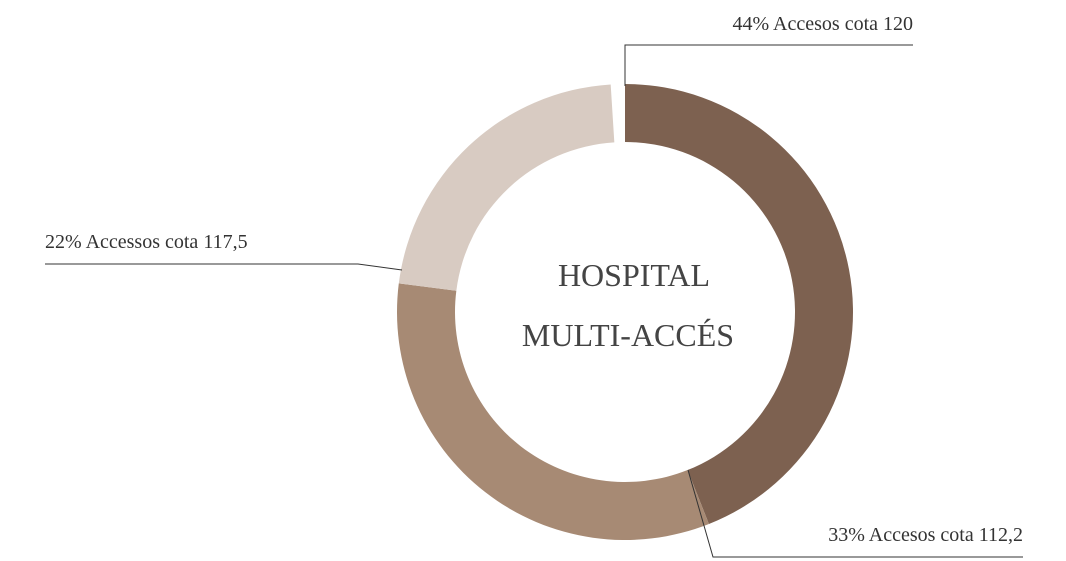  What do you see at coordinates (634, 275) in the screenshot?
I see `center-text: HOSPITAL` at bounding box center [634, 275].